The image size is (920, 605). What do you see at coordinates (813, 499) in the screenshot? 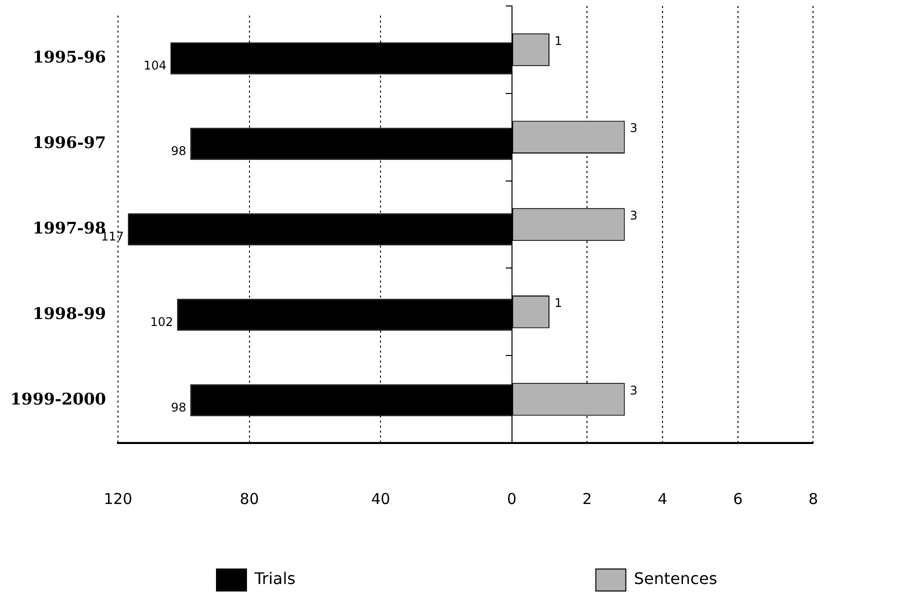
I see `x-tick-label: 8` at bounding box center [813, 499].